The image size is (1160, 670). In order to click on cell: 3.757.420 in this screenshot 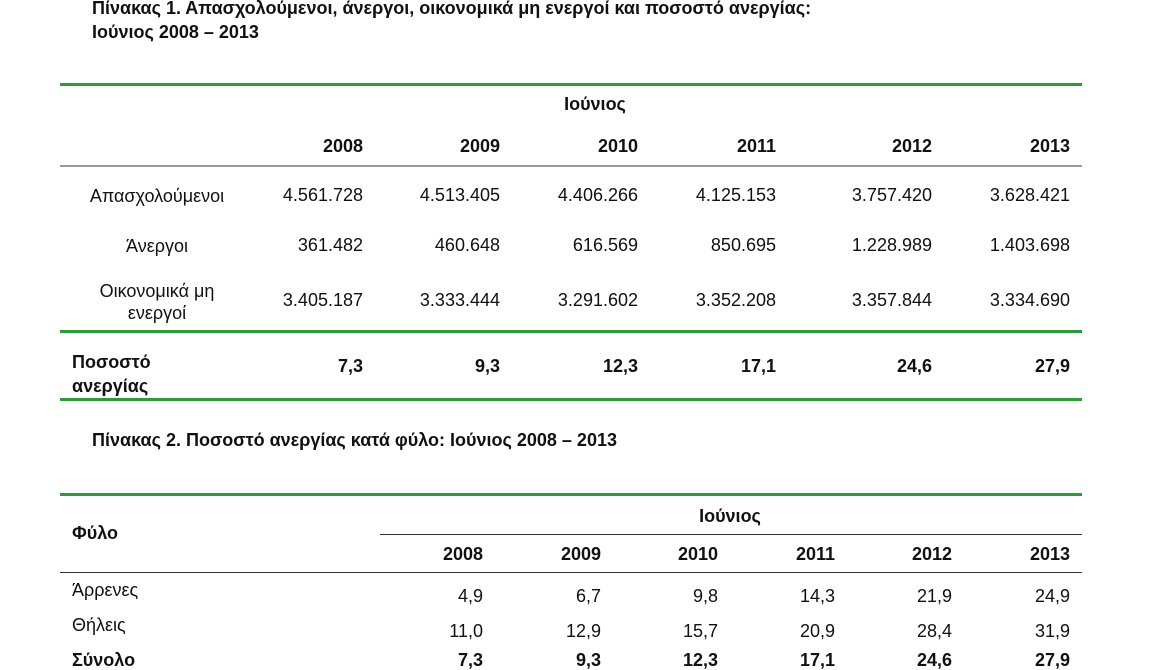, I will do `click(891, 195)`.